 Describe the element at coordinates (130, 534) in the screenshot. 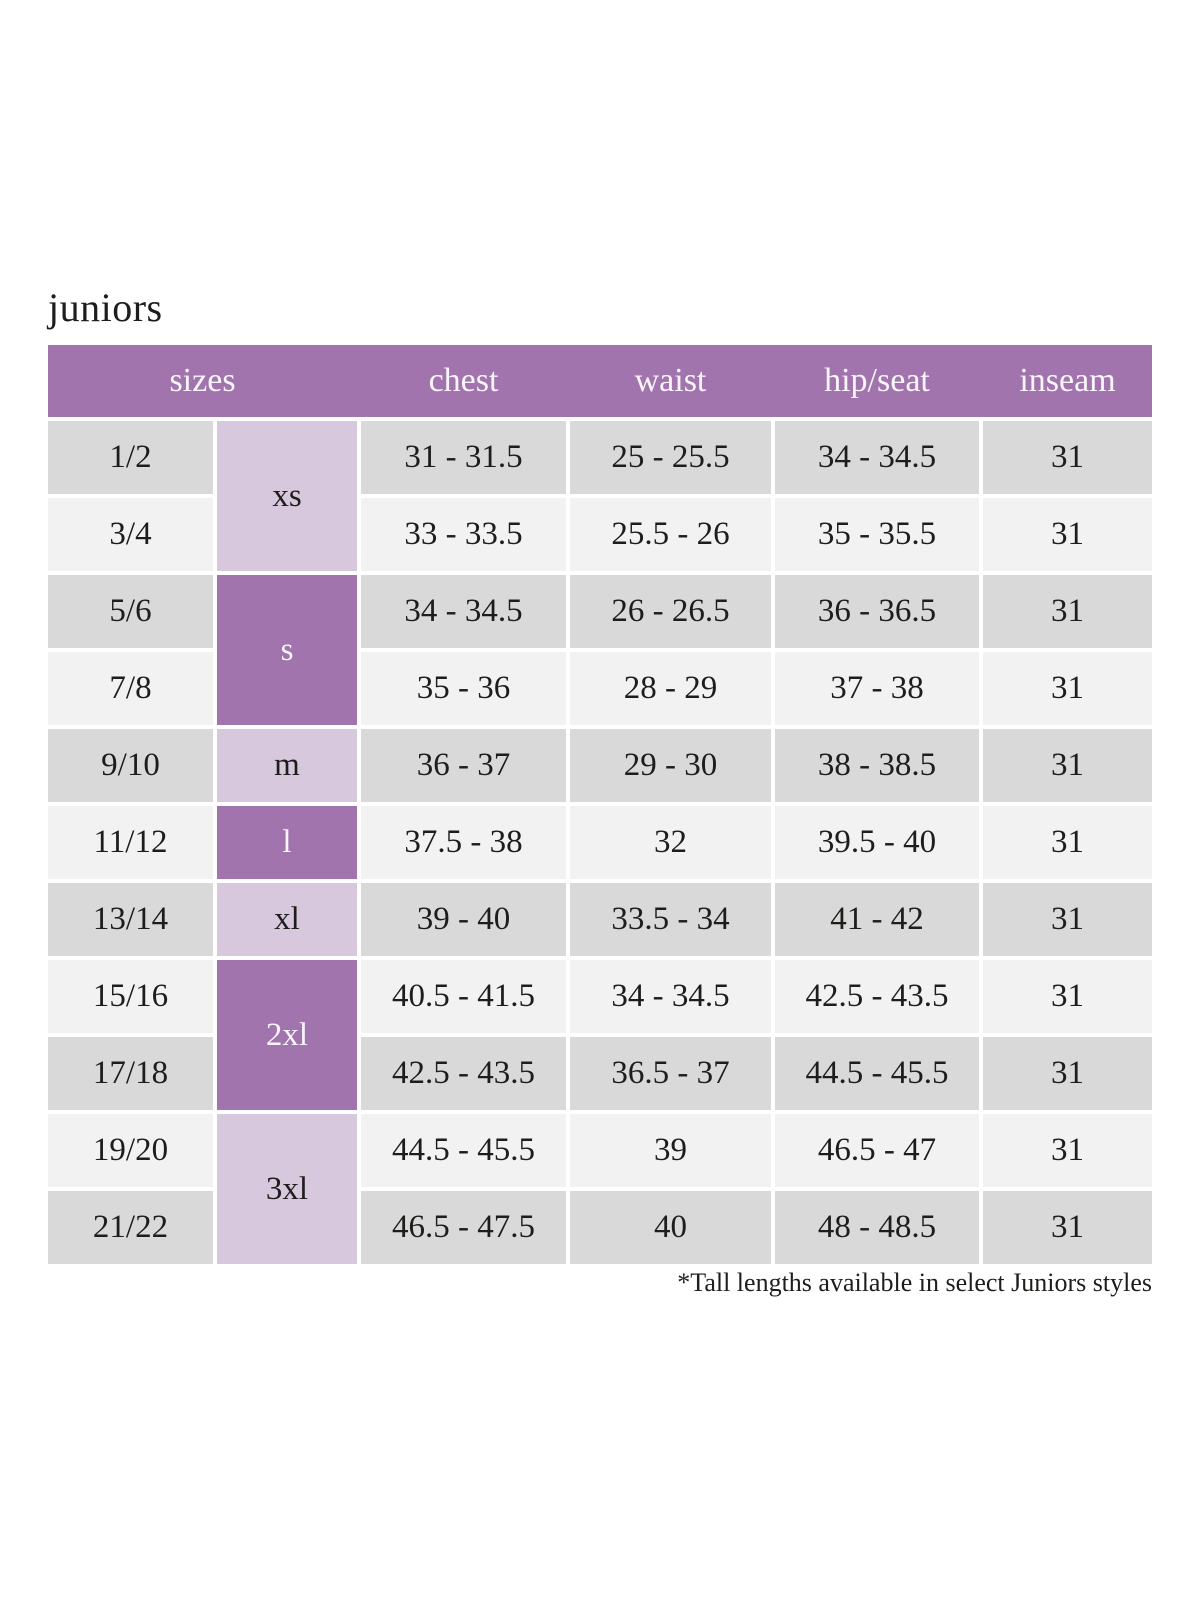

I see `size-cell: 3/4` at that location.